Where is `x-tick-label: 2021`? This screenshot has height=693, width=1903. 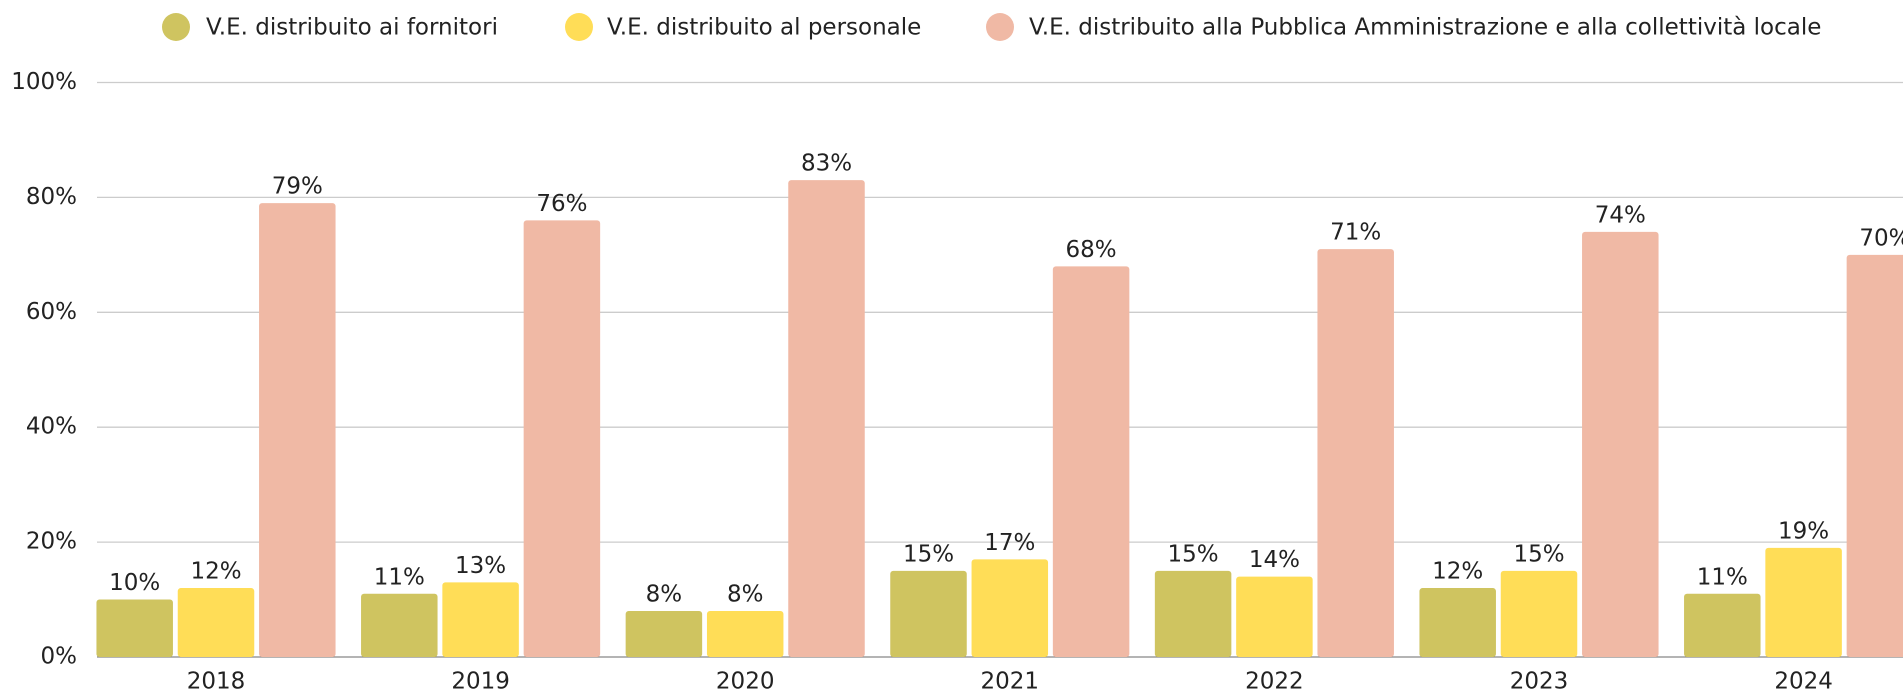
x-tick-label: 2021 is located at coordinates (1010, 681).